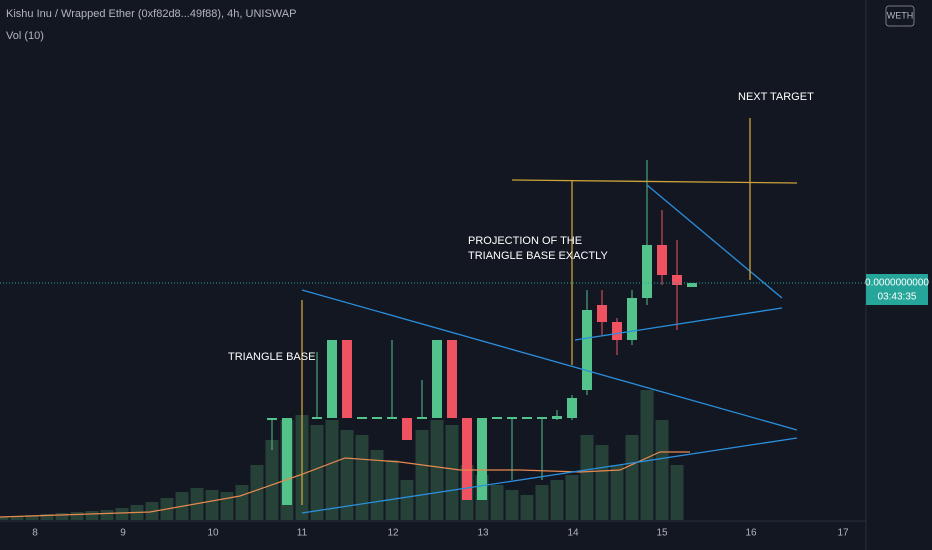  What do you see at coordinates (538, 256) in the screenshot?
I see `annotation: TRIANGLE BASE EXACTLY` at bounding box center [538, 256].